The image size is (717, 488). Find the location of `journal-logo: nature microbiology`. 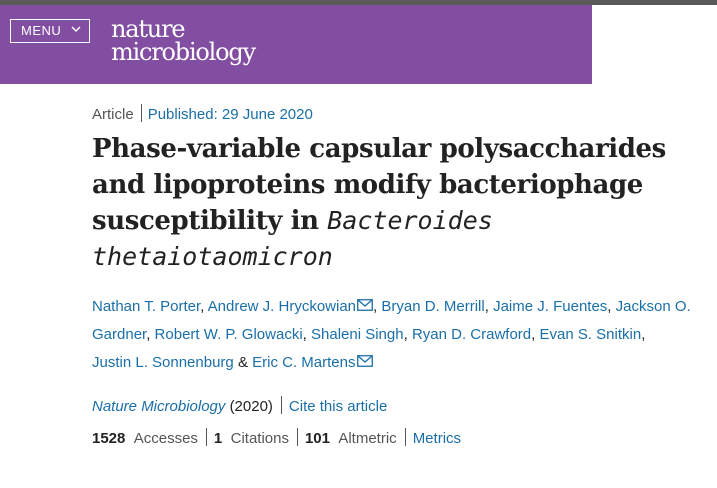

journal-logo: nature microbiology is located at coordinates (183, 40).